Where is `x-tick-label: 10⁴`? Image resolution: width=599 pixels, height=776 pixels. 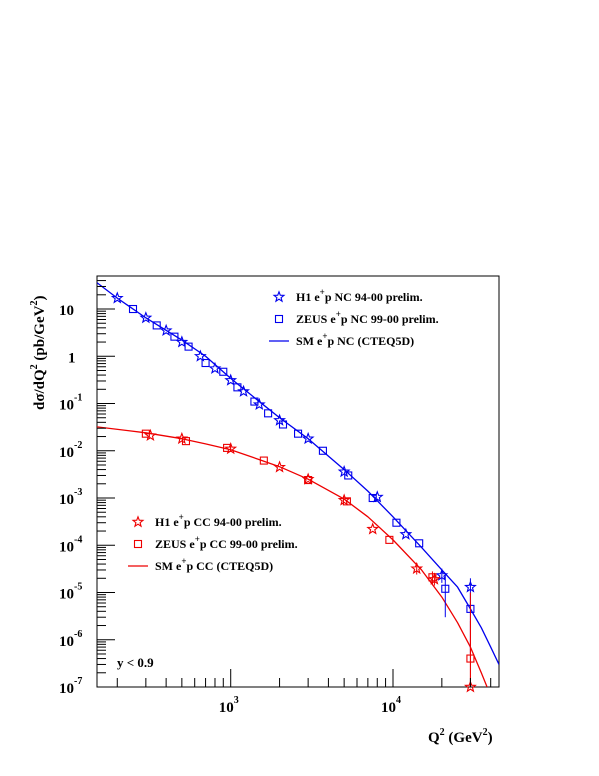
x-tick-label: 10⁴ is located at coordinates (391, 705).